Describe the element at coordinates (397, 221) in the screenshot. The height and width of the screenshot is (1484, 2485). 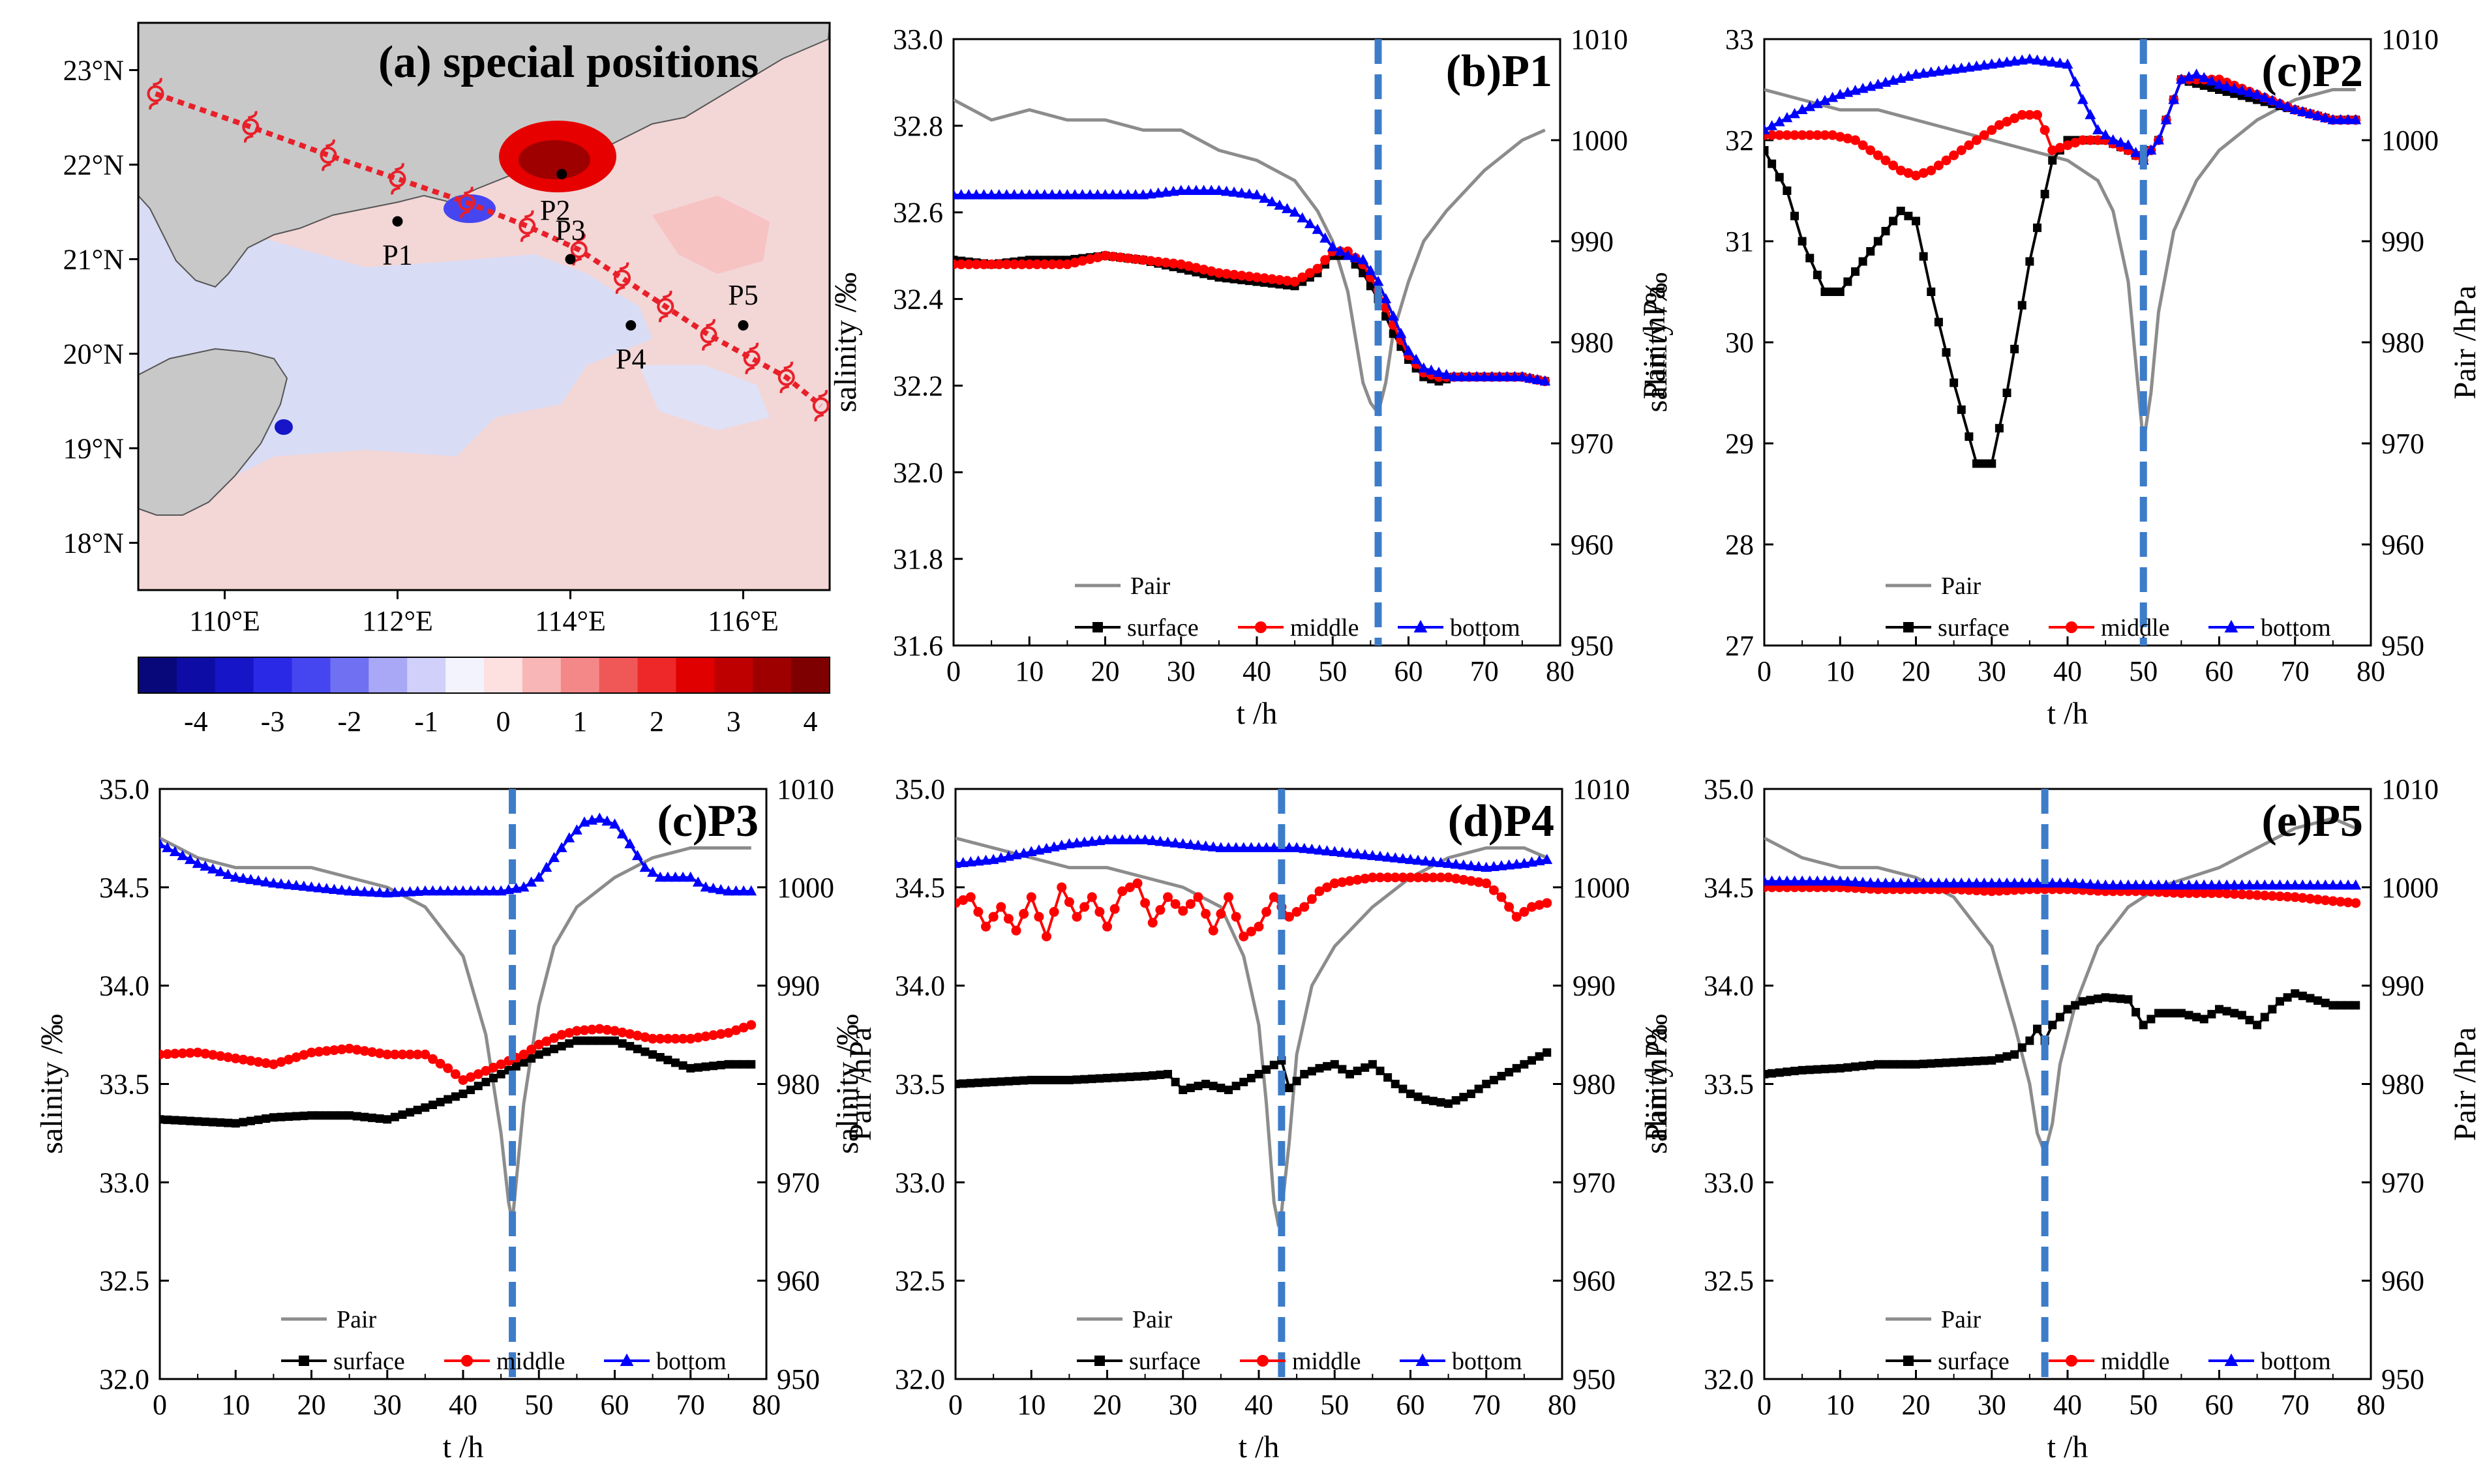
I see `map-point-marker` at that location.